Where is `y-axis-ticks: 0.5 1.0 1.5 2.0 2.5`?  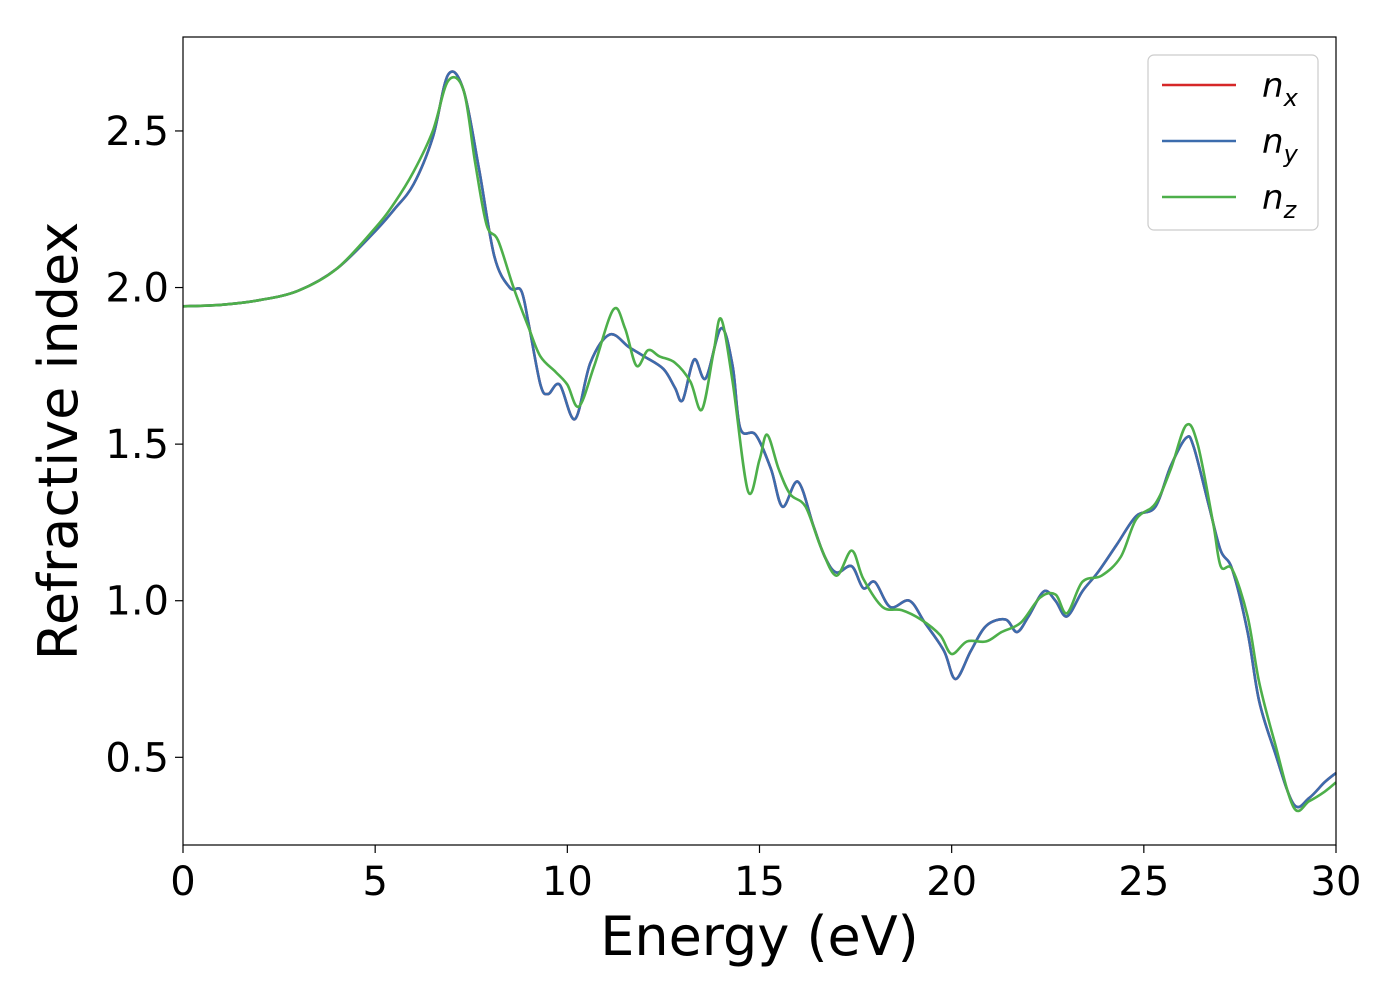
y-axis-ticks: 0.5 1.0 1.5 2.0 2.5 is located at coordinates (144, 445).